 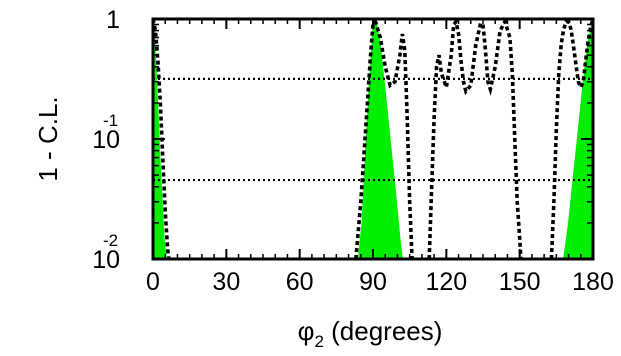 What do you see at coordinates (300, 282) in the screenshot?
I see `x-tick-label: 60` at bounding box center [300, 282].